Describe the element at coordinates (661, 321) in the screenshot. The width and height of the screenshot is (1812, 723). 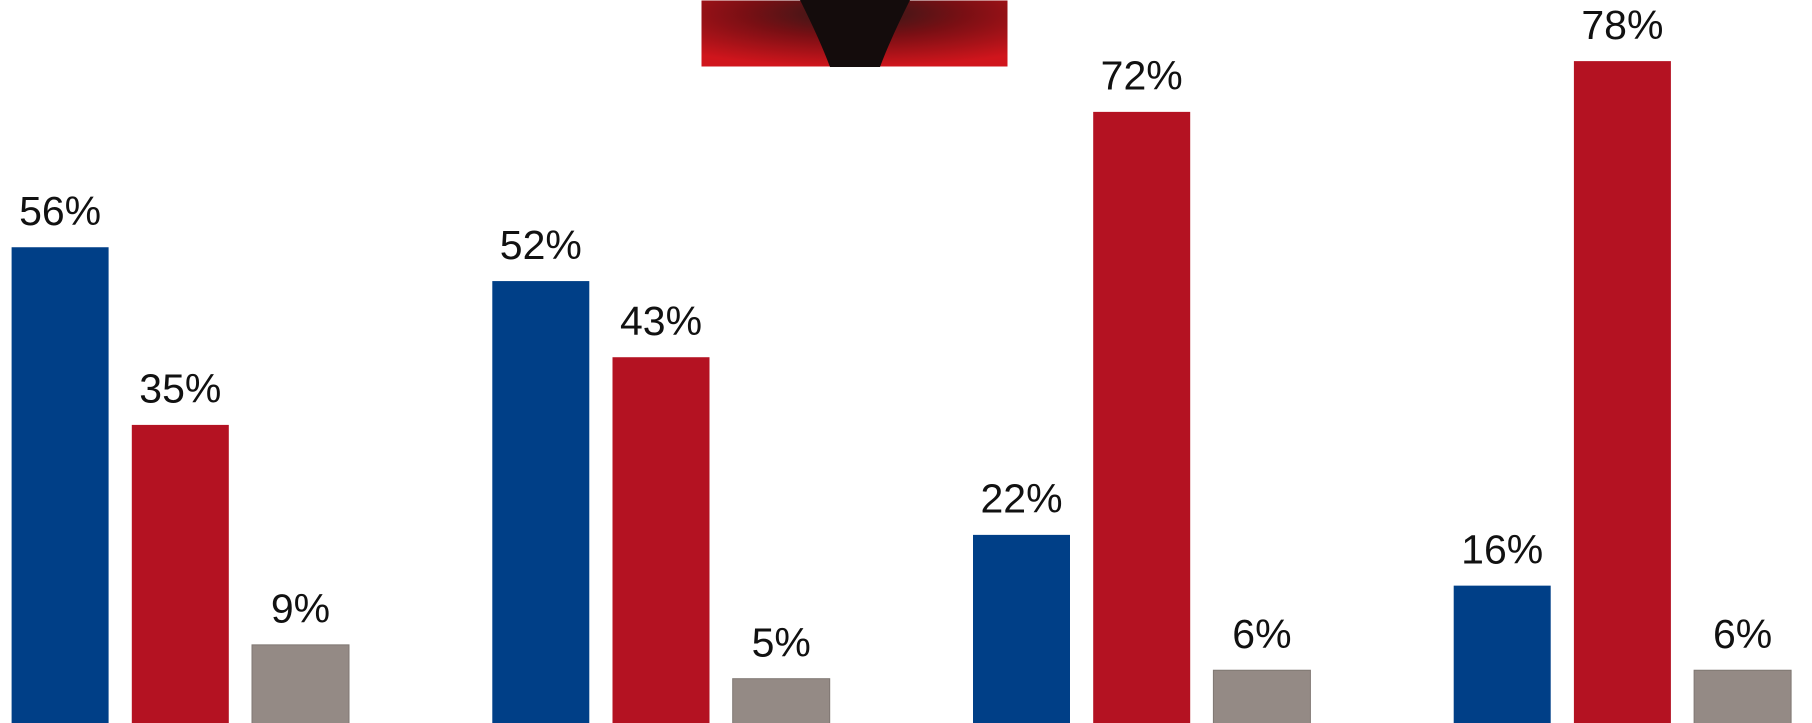
I see `value-label: 43%` at that location.